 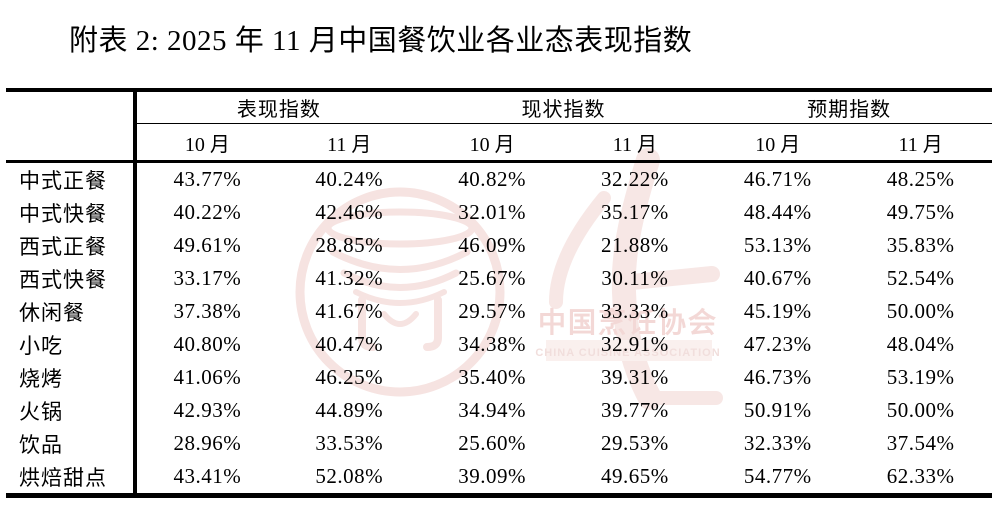 What do you see at coordinates (207, 245) in the screenshot?
I see `value-cell: 49.61%` at bounding box center [207, 245].